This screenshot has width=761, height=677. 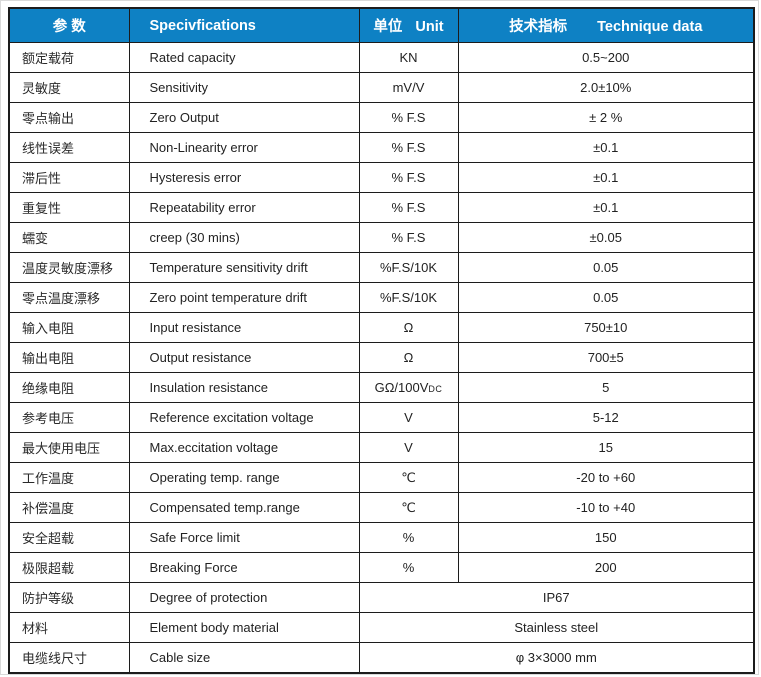 I want to click on table-row: 最大使用电压 Max.eccitation voltage V 15, so click(x=381, y=447).